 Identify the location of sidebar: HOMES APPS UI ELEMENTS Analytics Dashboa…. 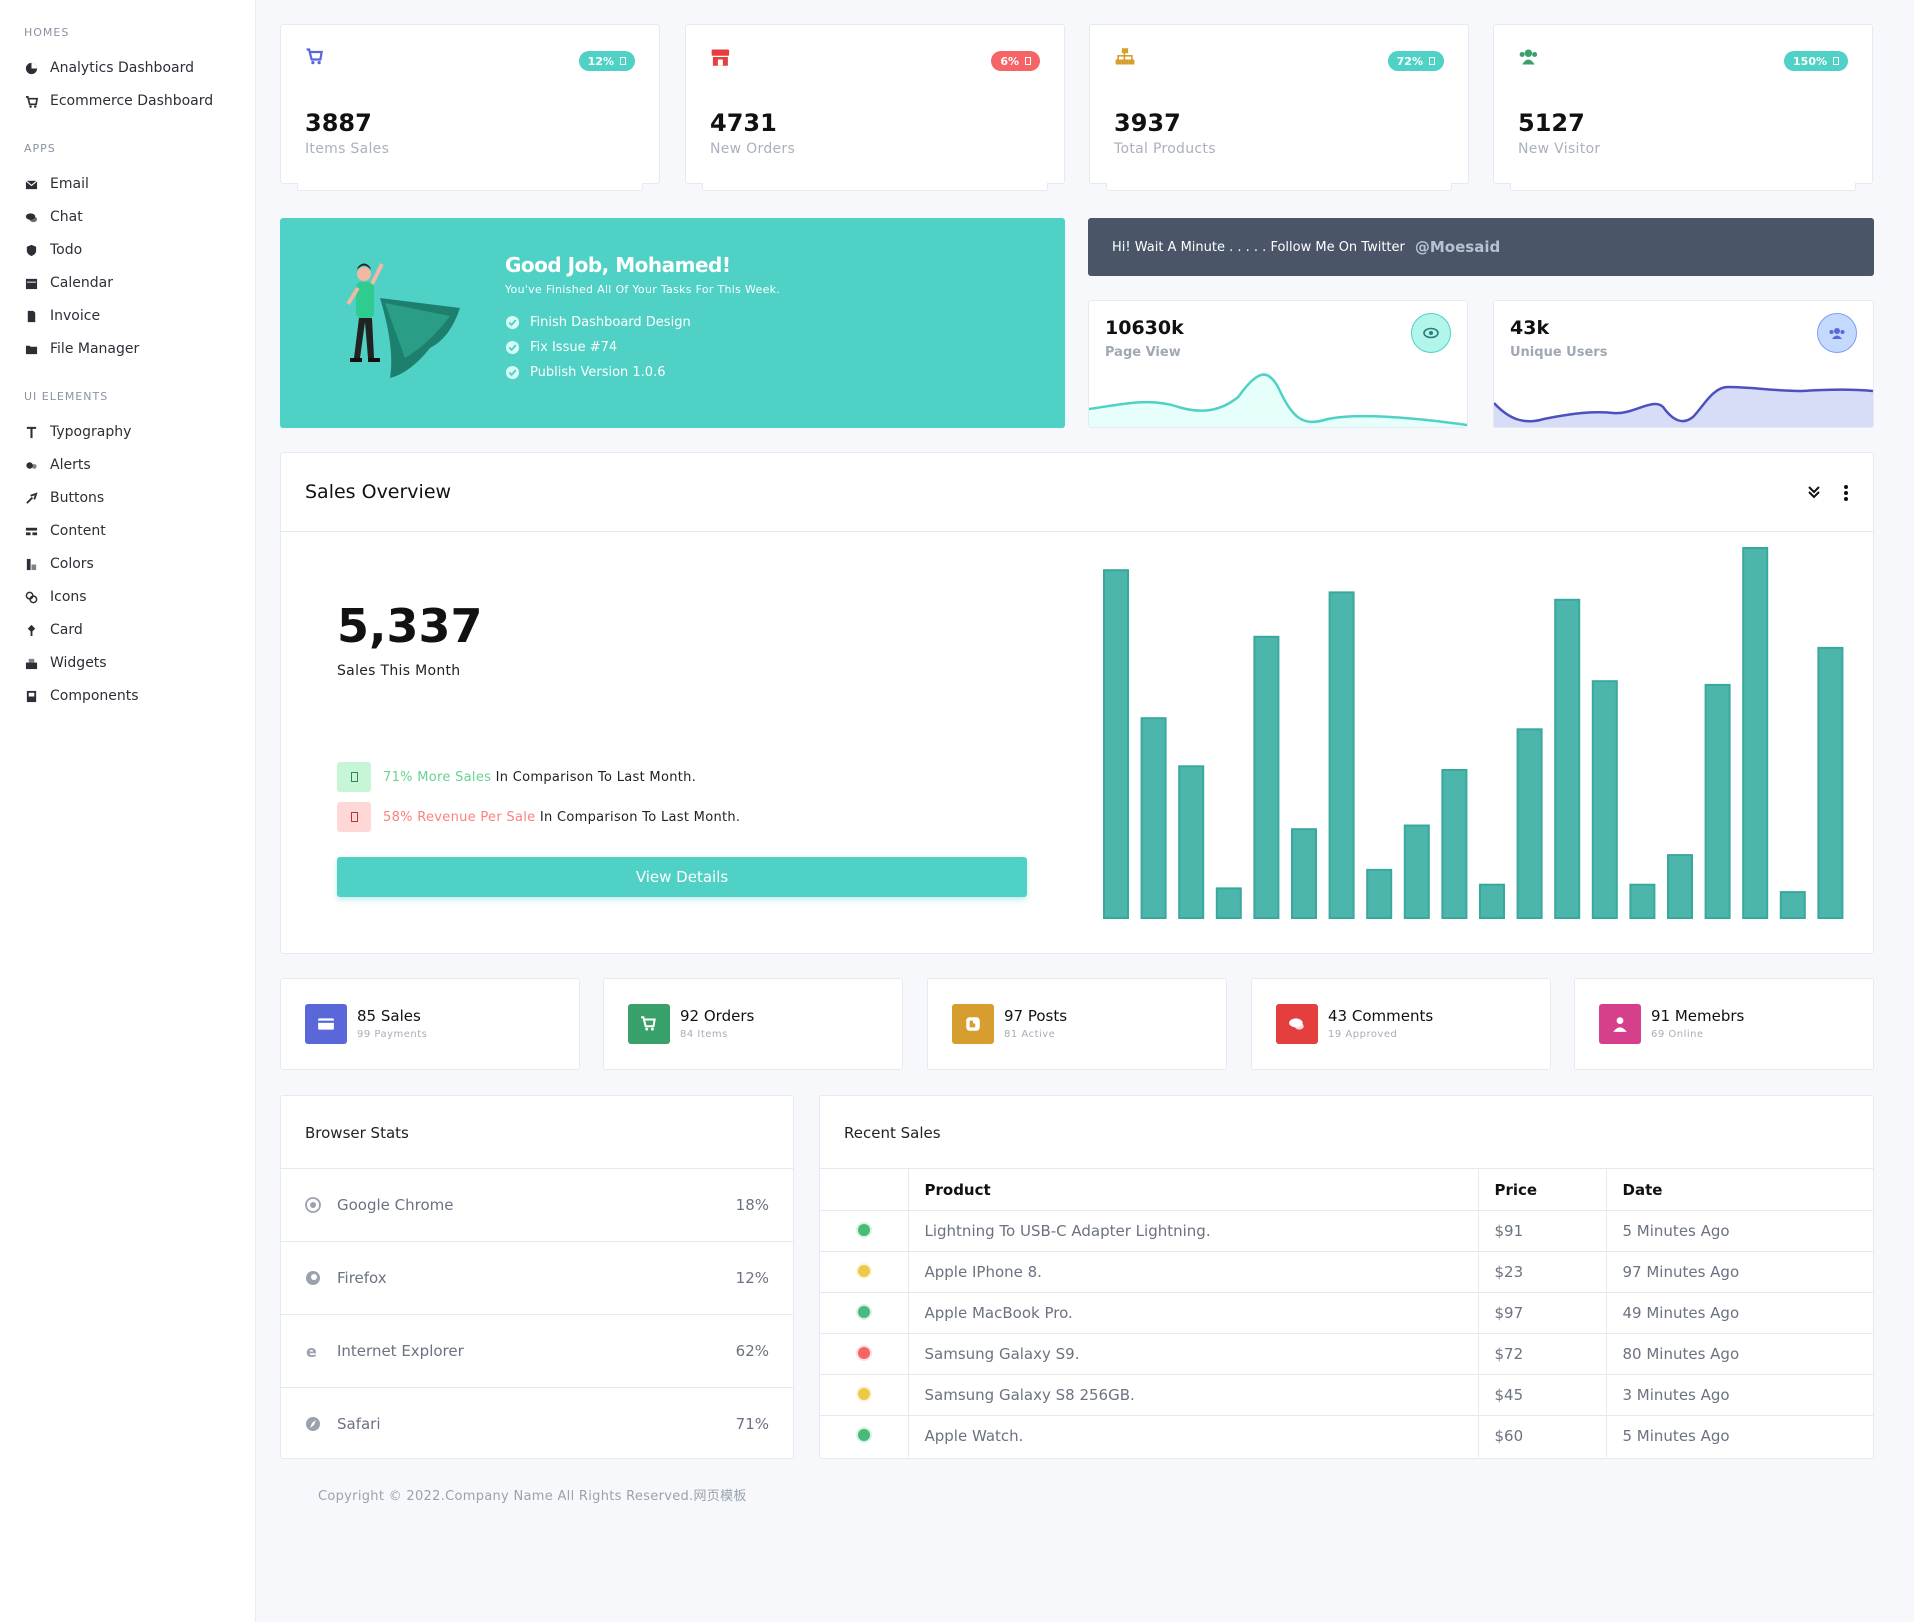
(128, 811).